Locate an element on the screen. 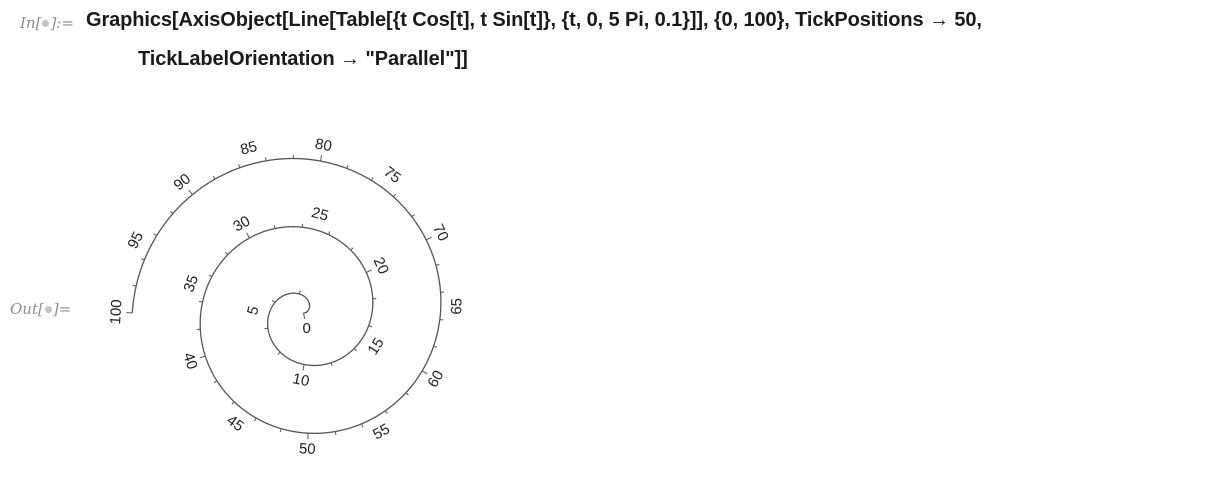 The width and height of the screenshot is (1232, 494). tick-label-30: 30 is located at coordinates (241, 224).